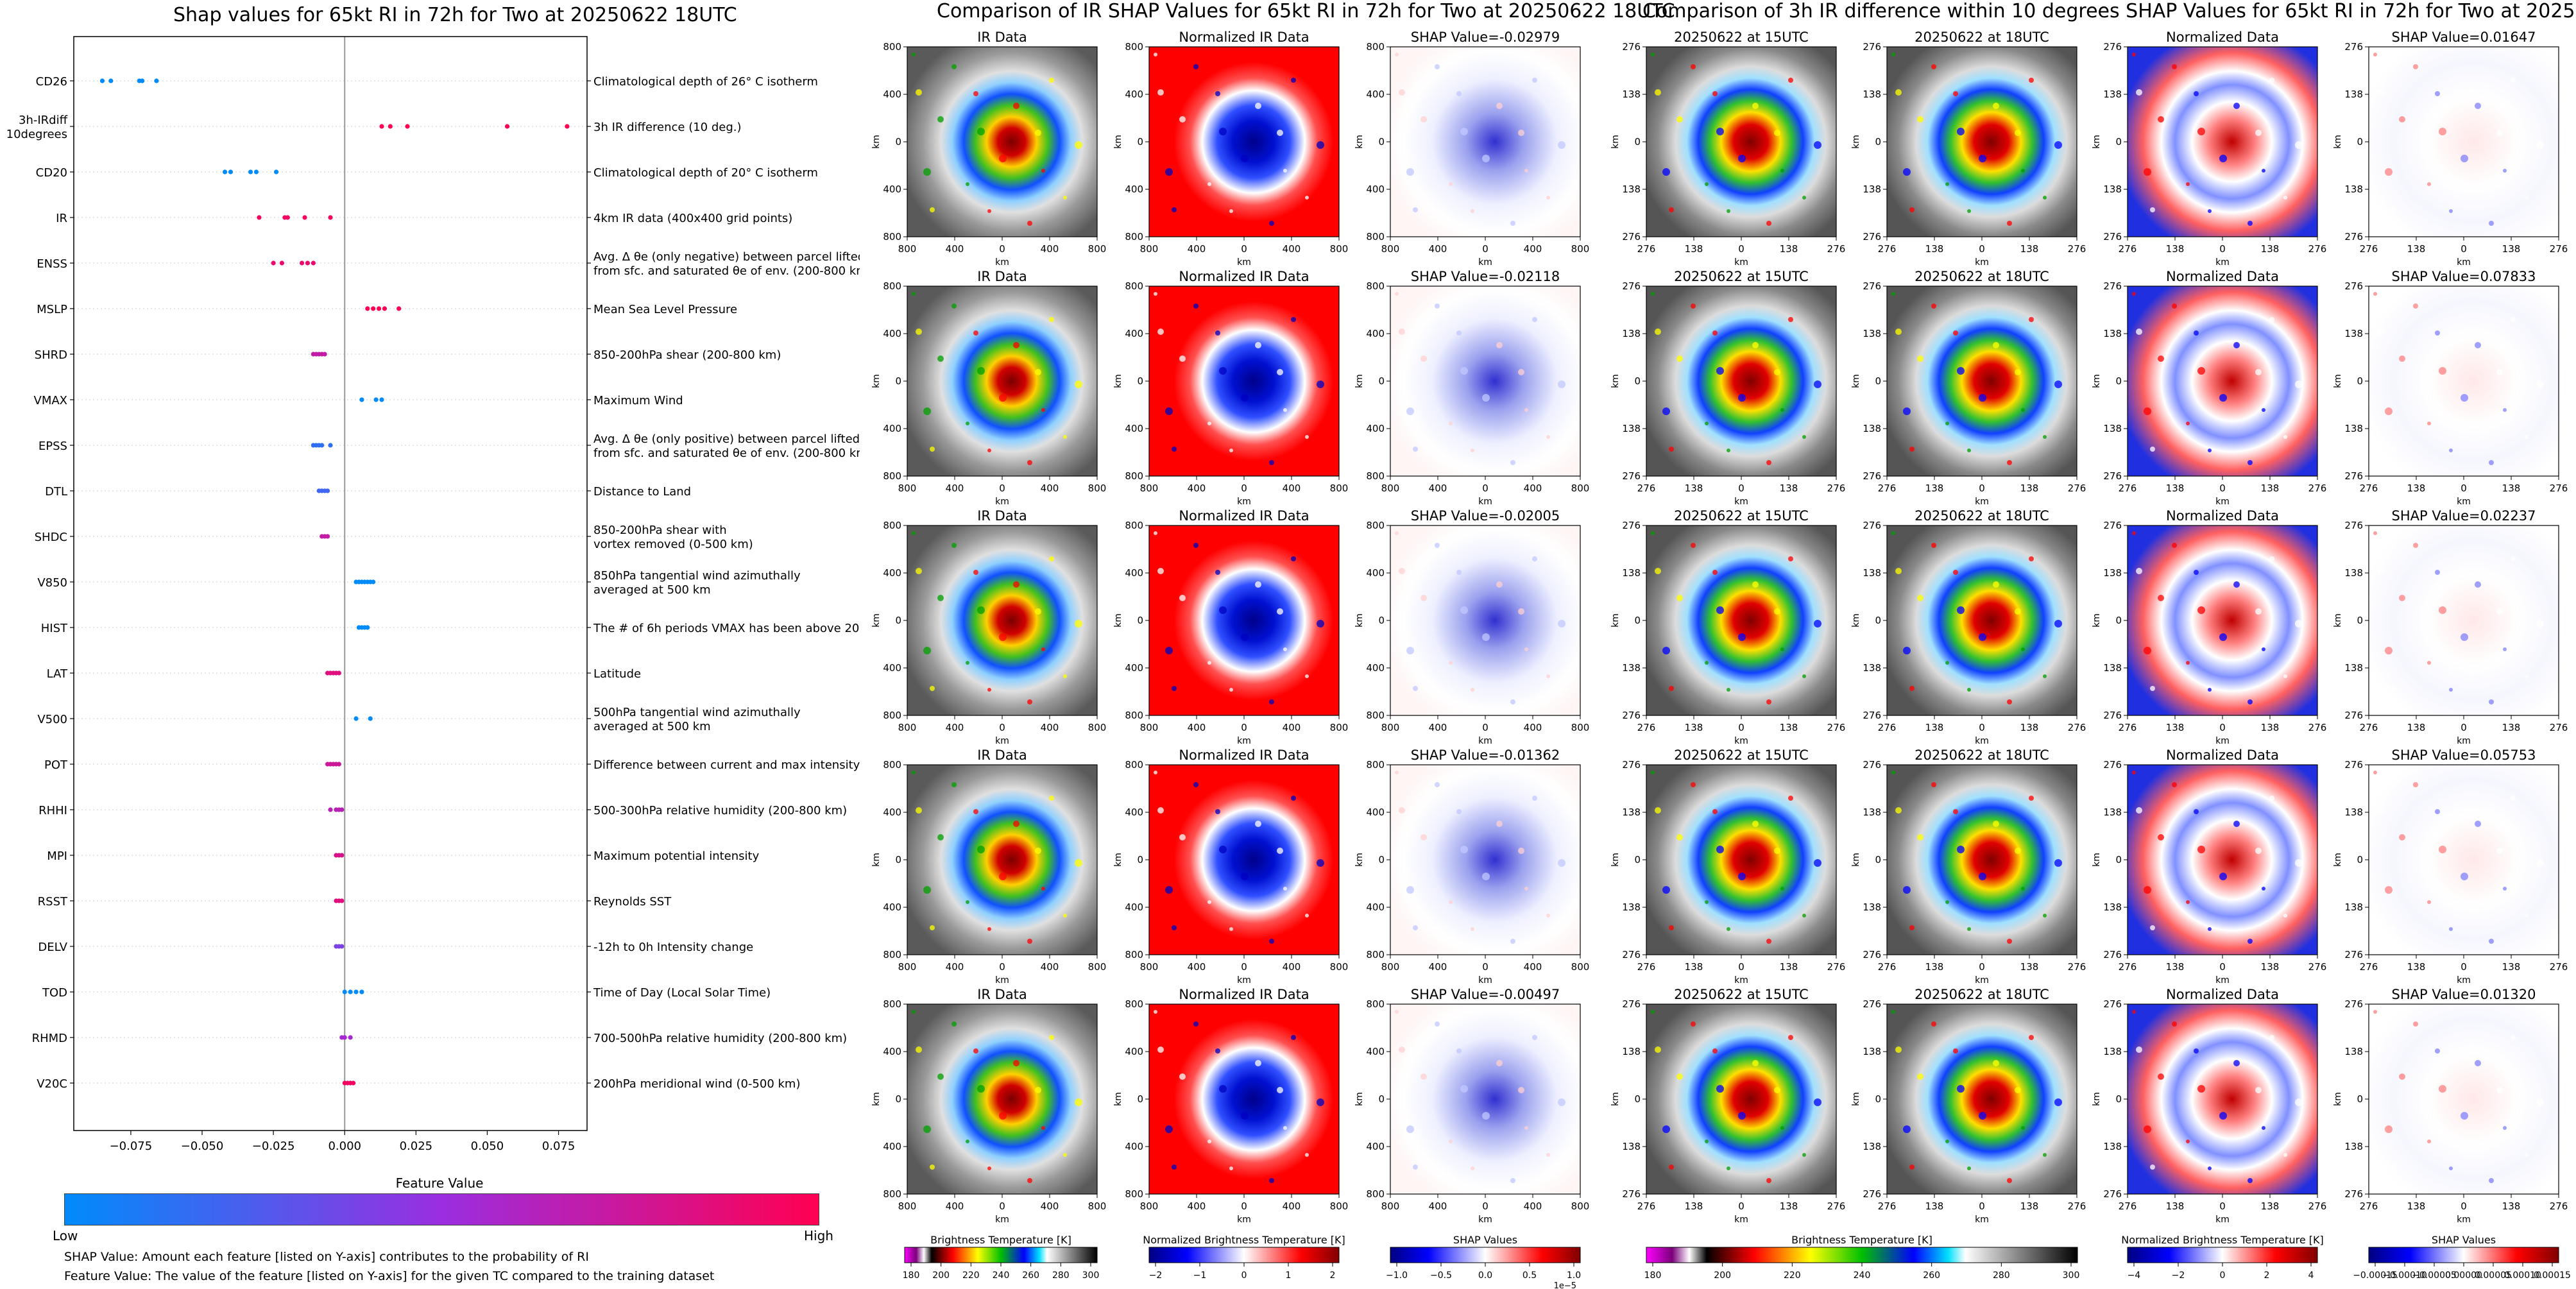 This screenshot has width=2576, height=1289. Describe the element at coordinates (665, 309) in the screenshot. I see `feature-description-label: Mean Sea Level Pressure` at that location.